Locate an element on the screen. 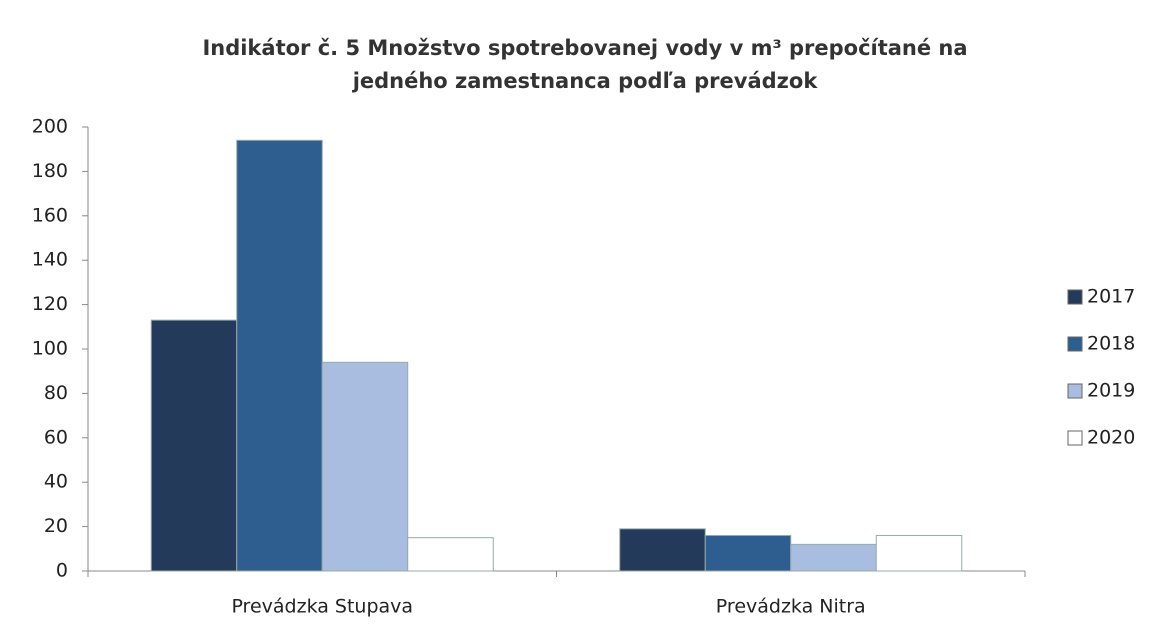 This screenshot has height=631, width=1154. legend-label: 2018 is located at coordinates (1111, 344).